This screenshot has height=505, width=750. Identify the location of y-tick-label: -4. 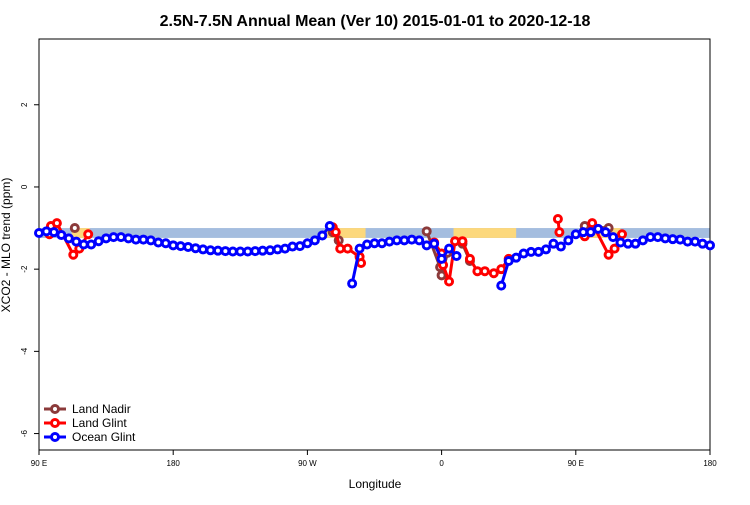
(24, 351).